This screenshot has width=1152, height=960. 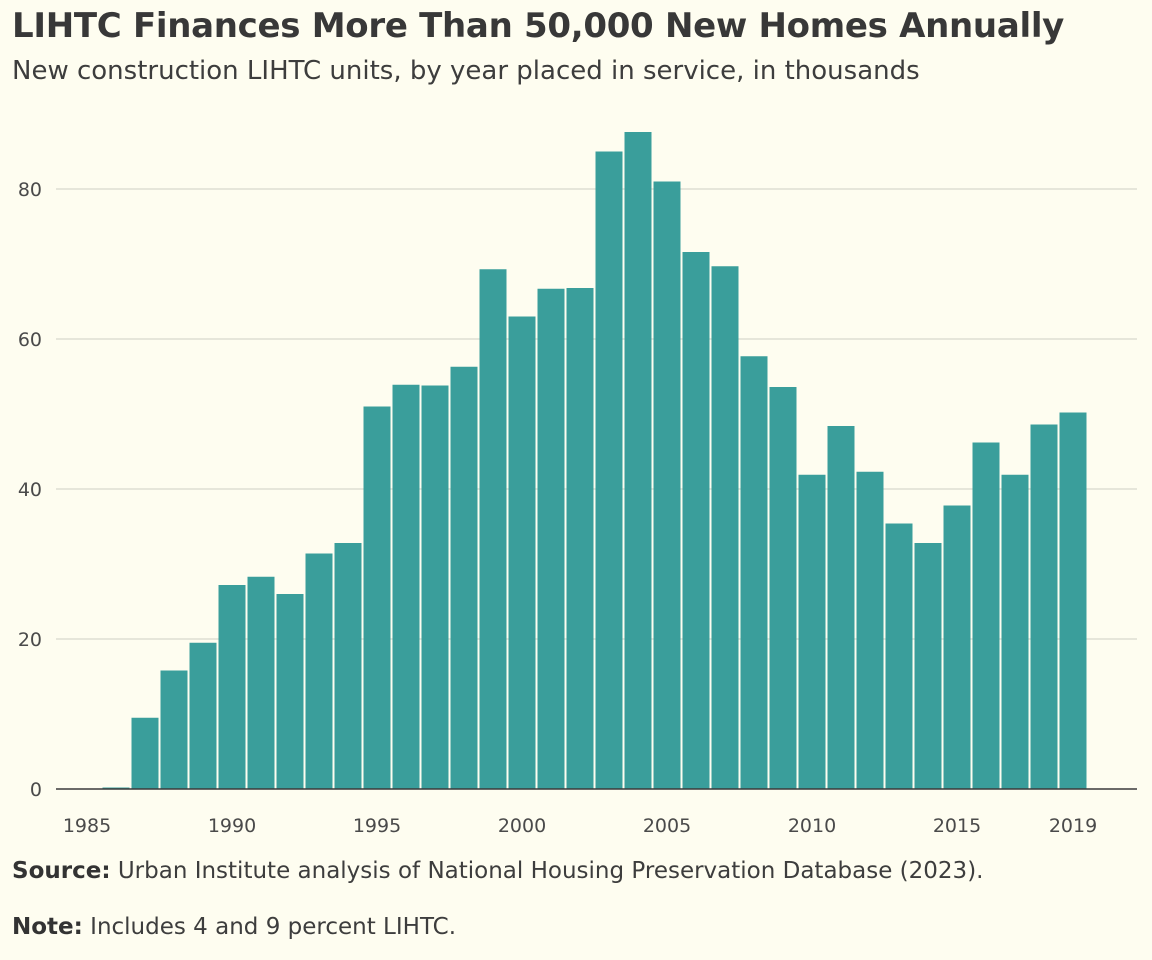 I want to click on y-tick-labels: 0 20 40 60 80, so click(x=30, y=490).